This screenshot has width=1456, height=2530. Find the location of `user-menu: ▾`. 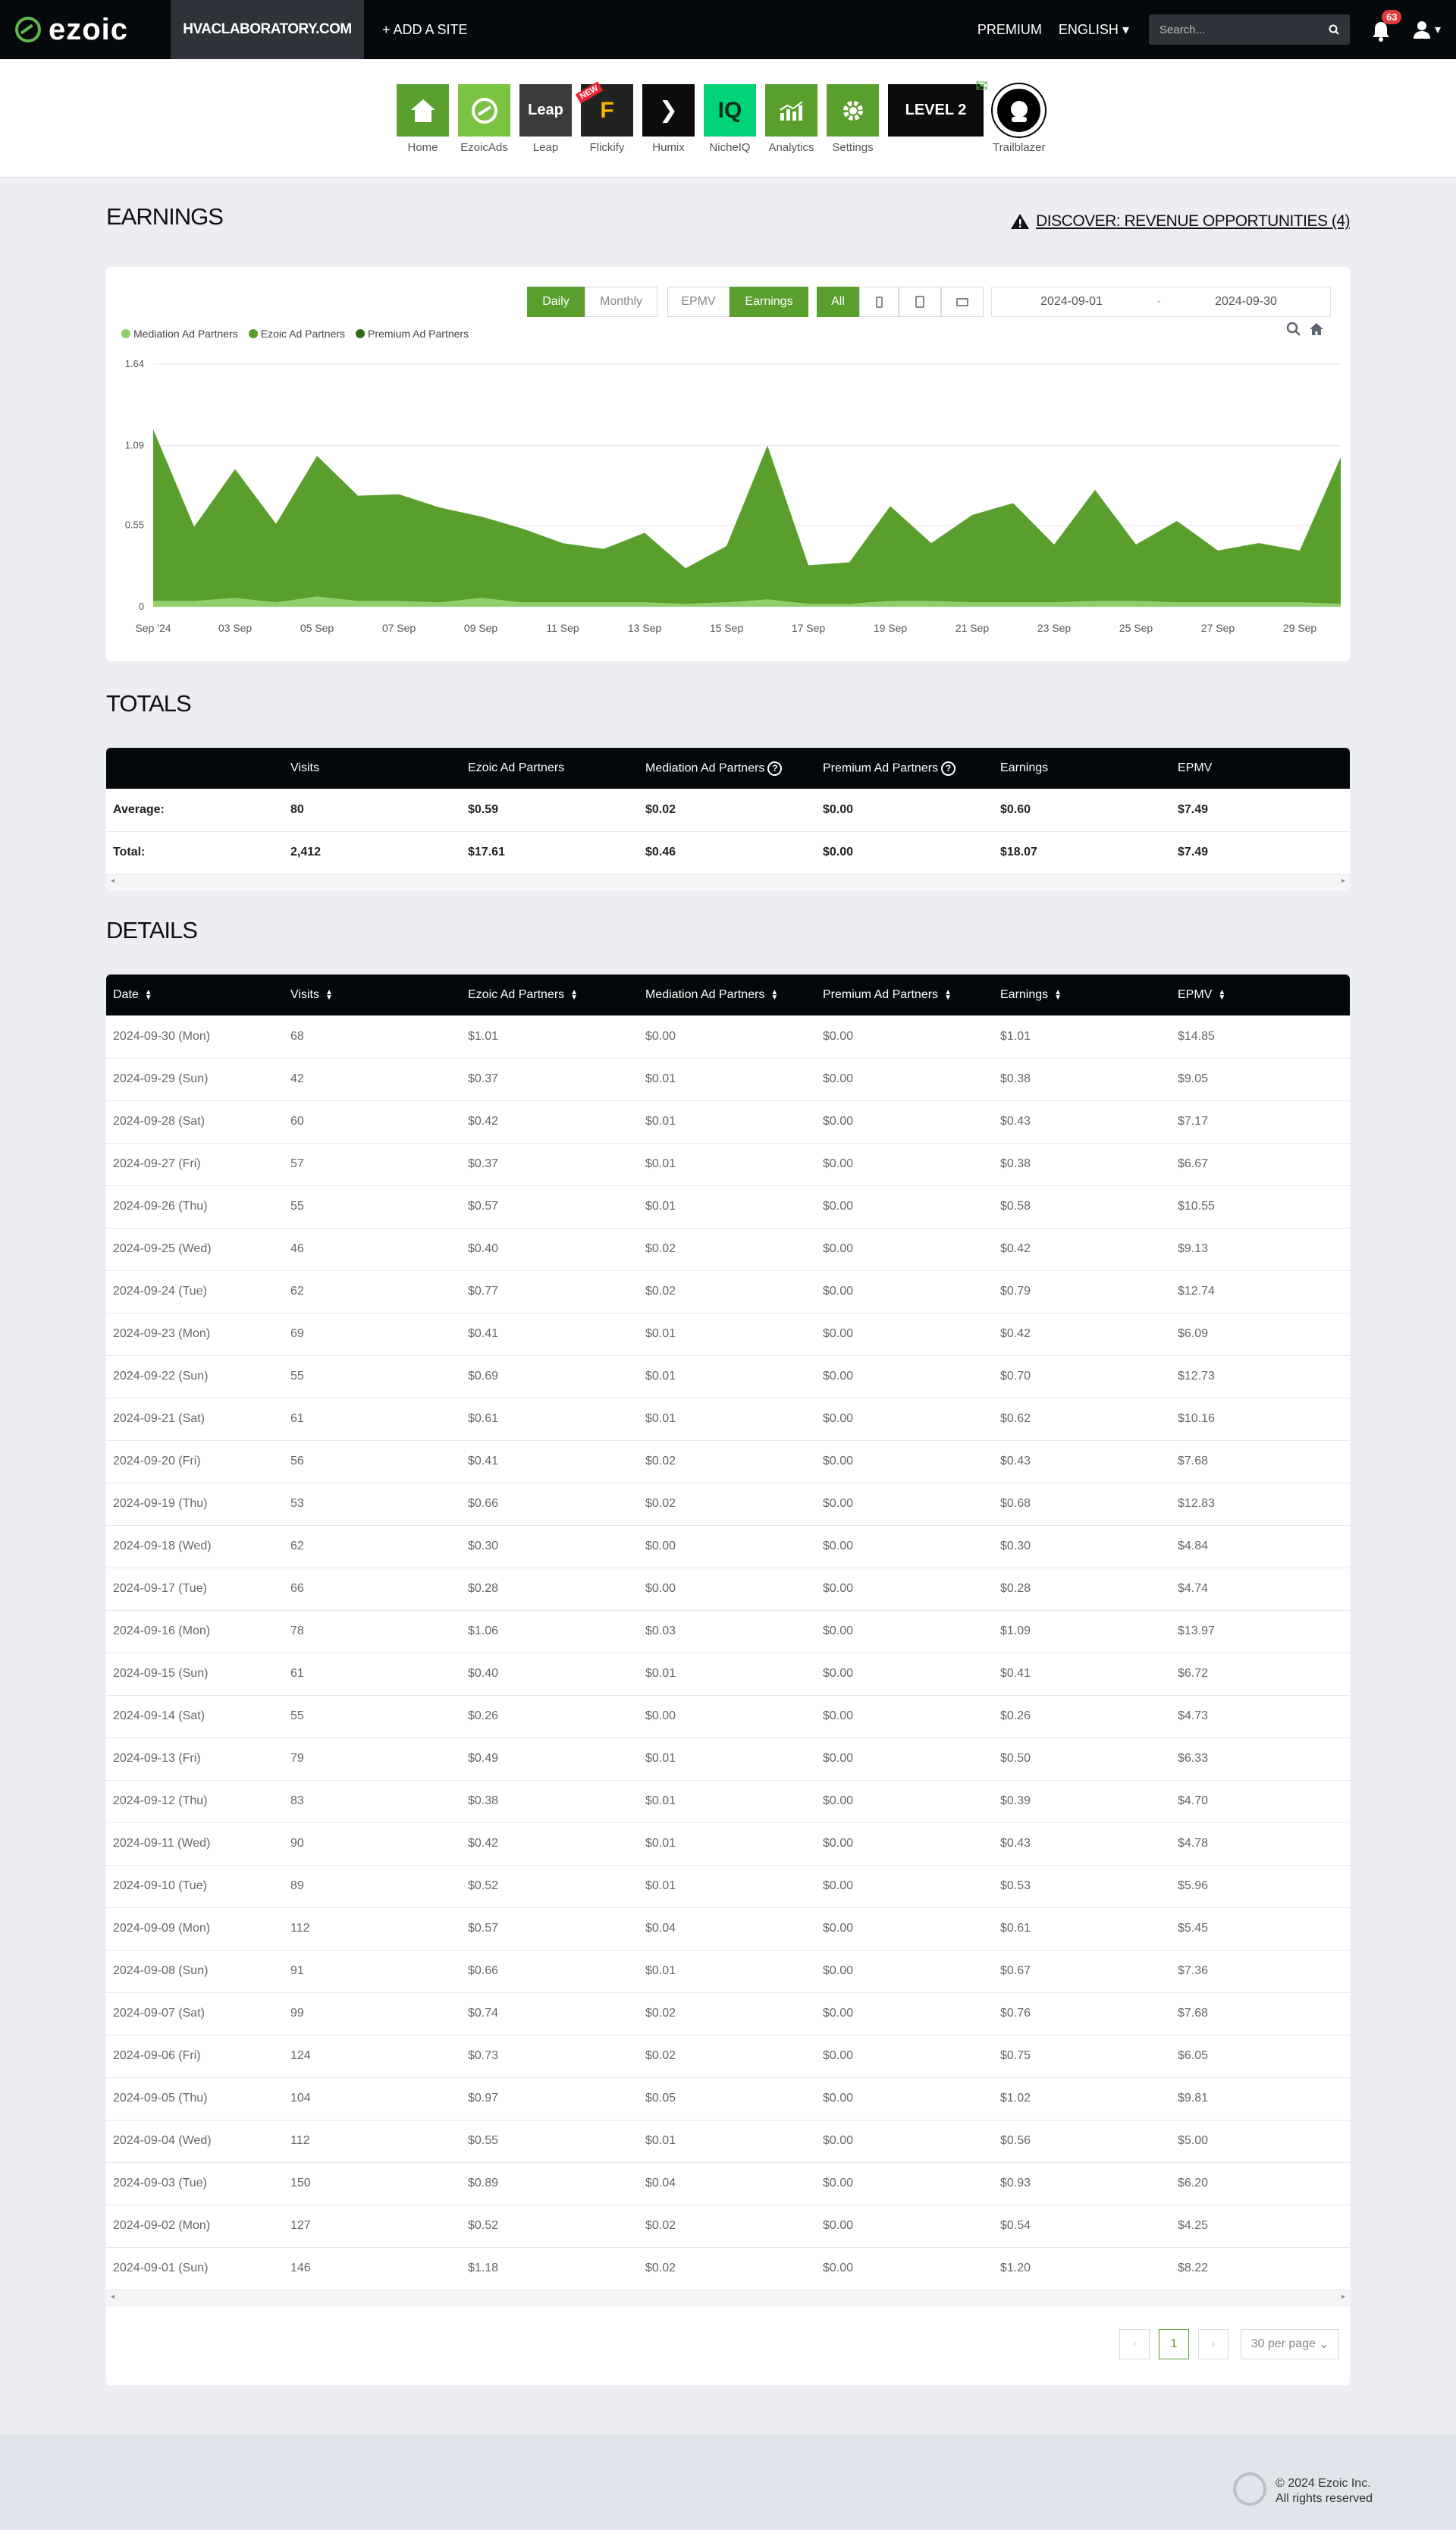

user-menu: ▾ is located at coordinates (1428, 29).